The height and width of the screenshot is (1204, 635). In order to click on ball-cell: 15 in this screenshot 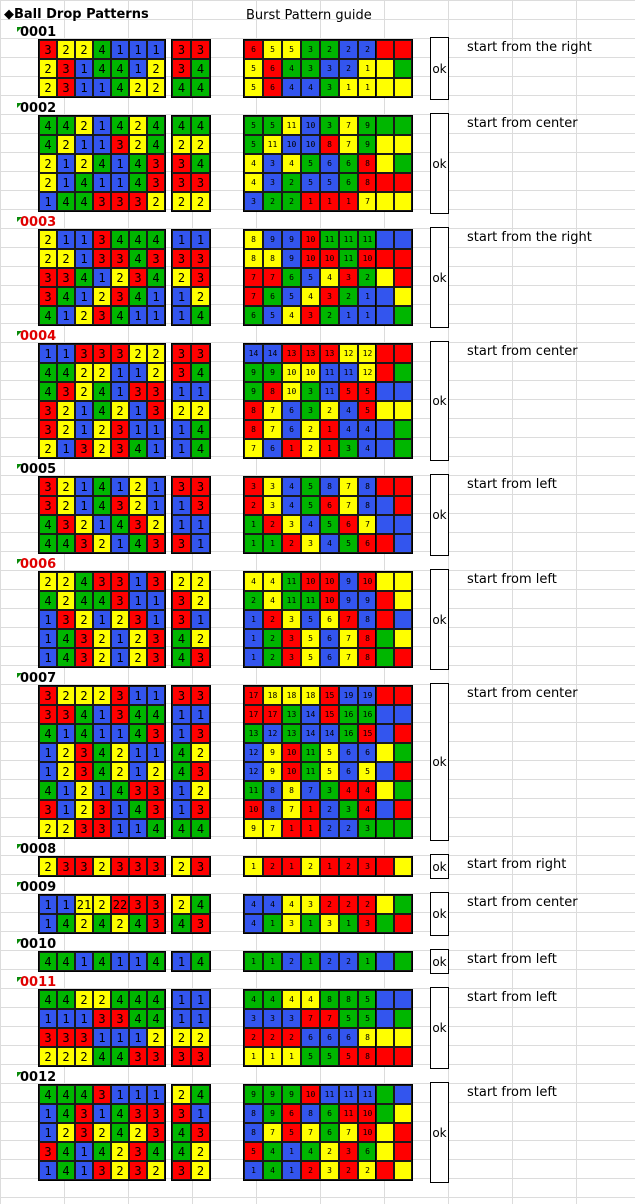, I will do `click(329, 695)`.